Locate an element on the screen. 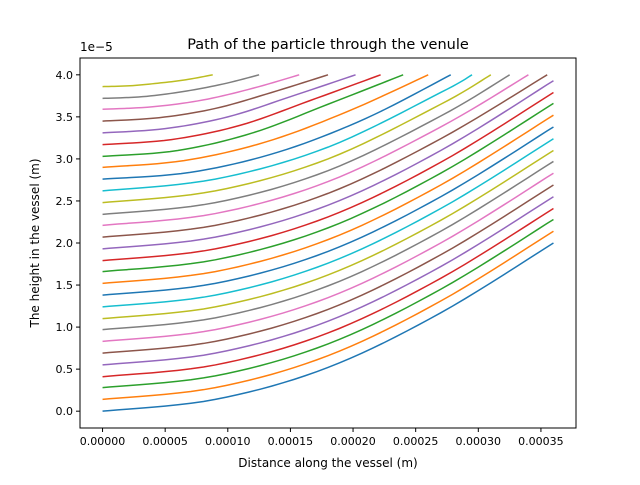 The height and width of the screenshot is (485, 640). y-axis: 0.0 0.5 1.0 1.5 2.0 2.5 3.0 3.5 4.0 is located at coordinates (68, 243).